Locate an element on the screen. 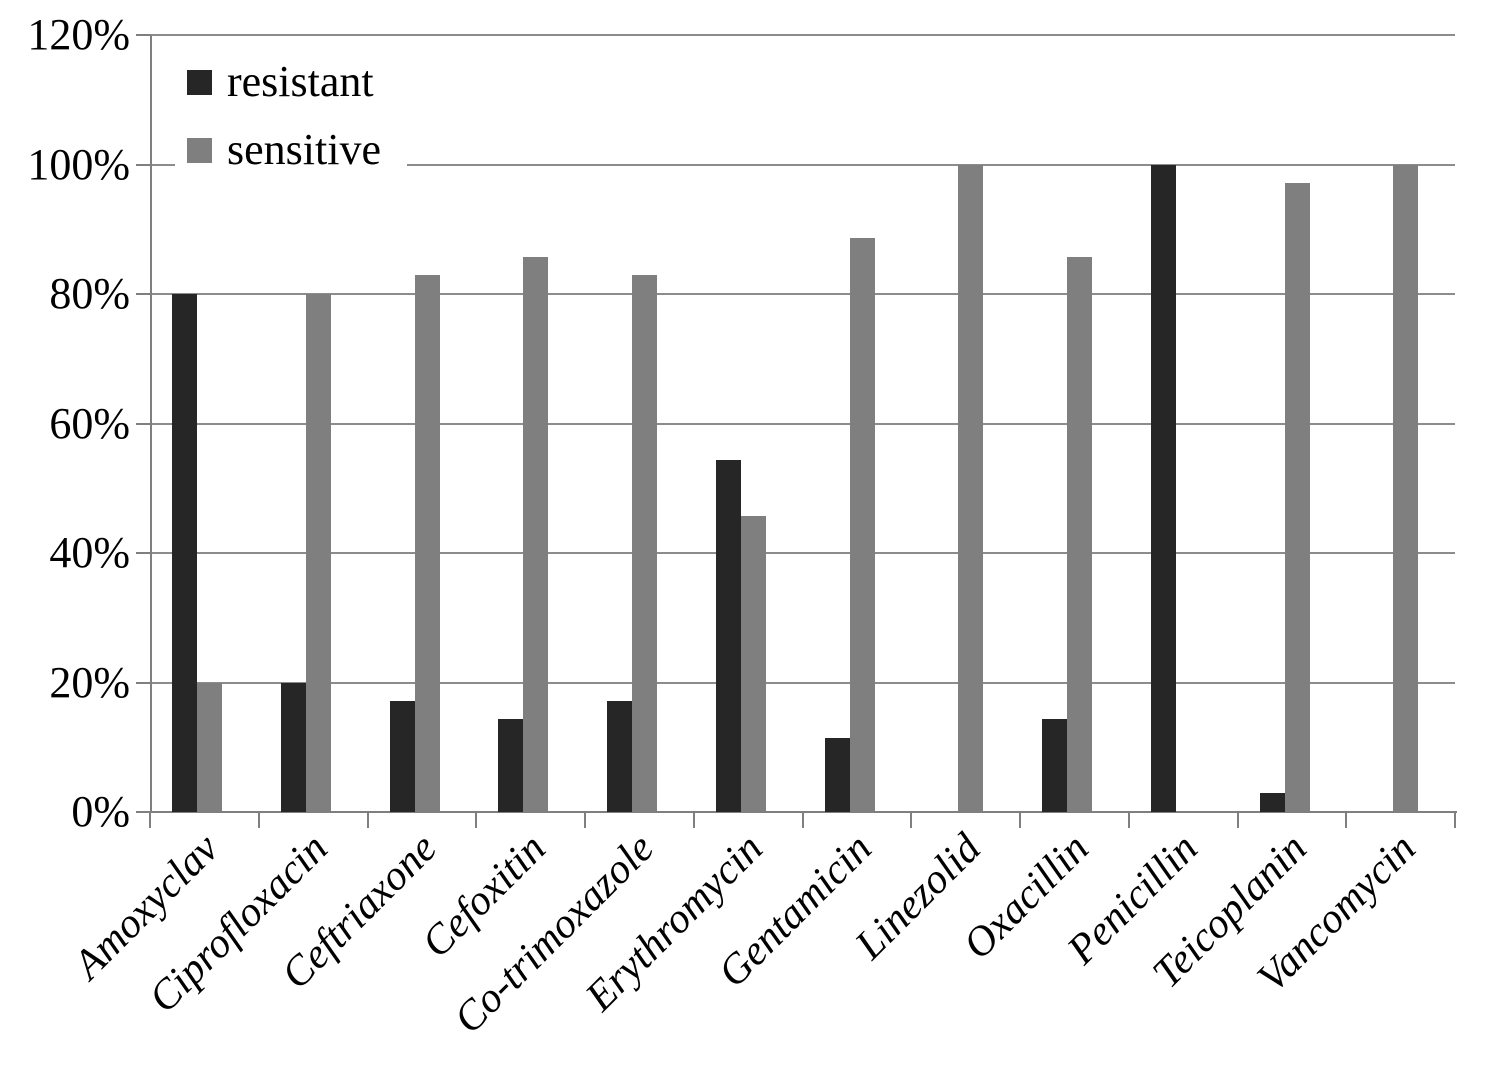 The height and width of the screenshot is (1071, 1512). bar-sensitive-ciprofloxacin is located at coordinates (318, 553).